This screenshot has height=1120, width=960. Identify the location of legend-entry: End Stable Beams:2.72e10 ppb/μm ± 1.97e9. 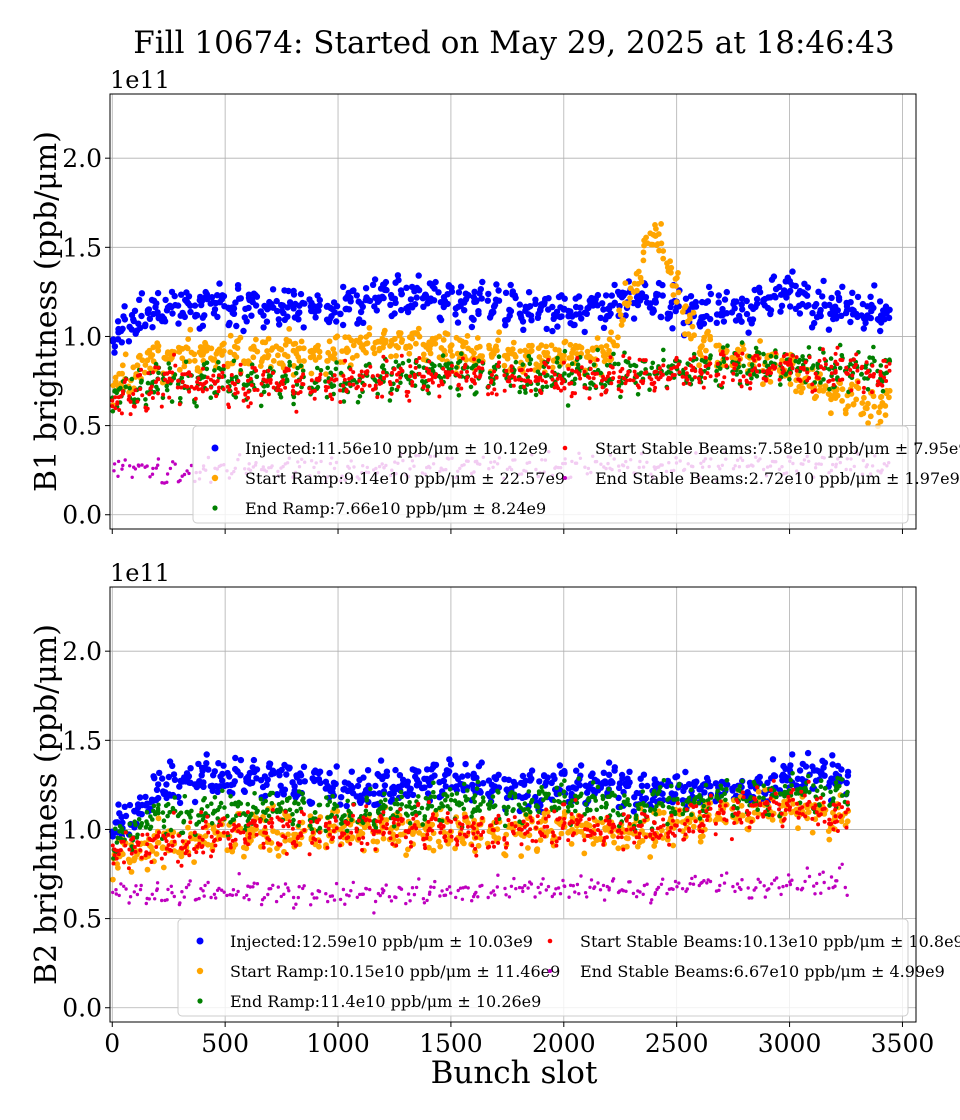
(777, 478).